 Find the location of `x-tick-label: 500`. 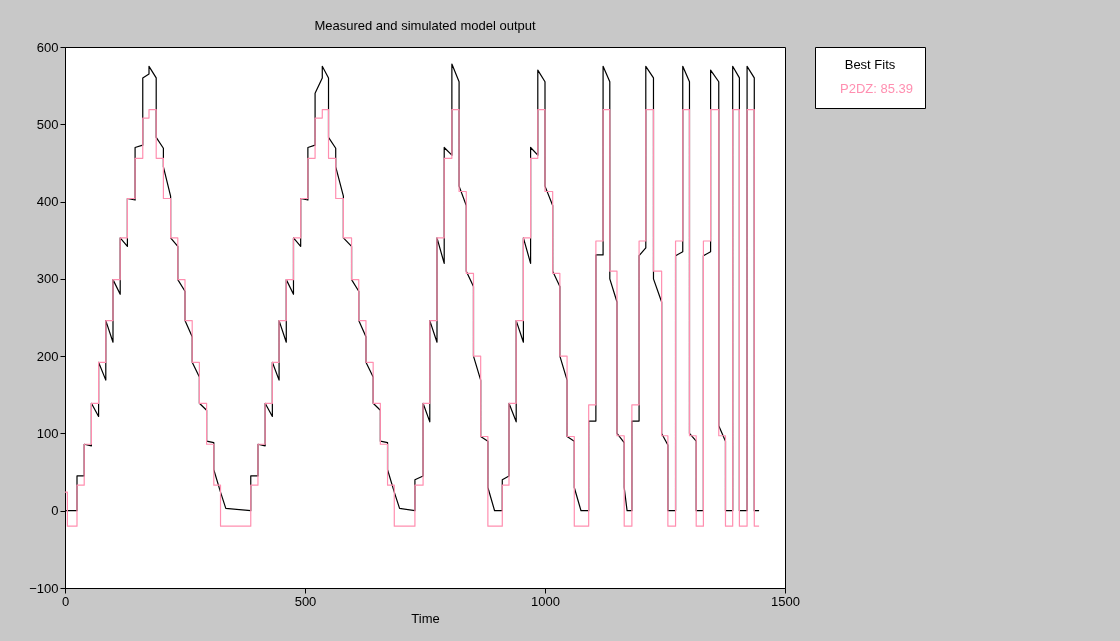

x-tick-label: 500 is located at coordinates (305, 601).